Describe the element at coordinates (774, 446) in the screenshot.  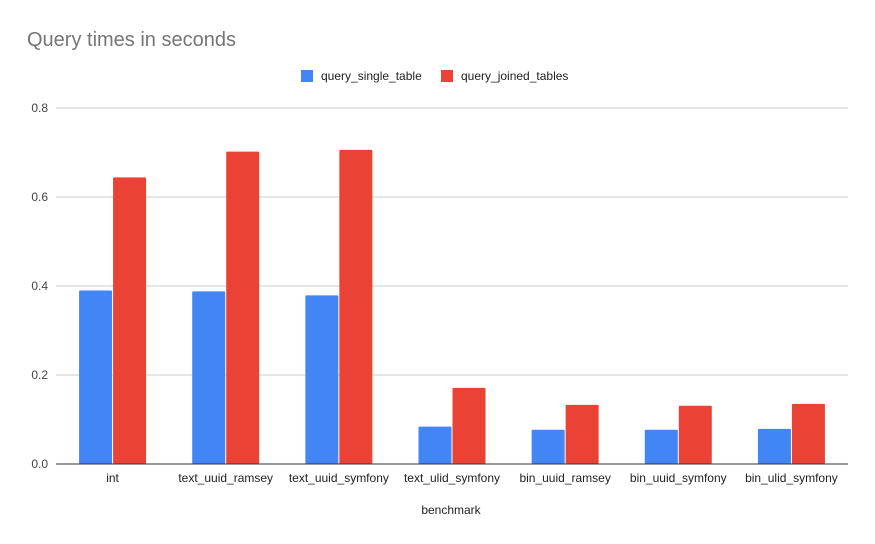
I see `bar-query-single-table-bin-ulid-symfony` at that location.